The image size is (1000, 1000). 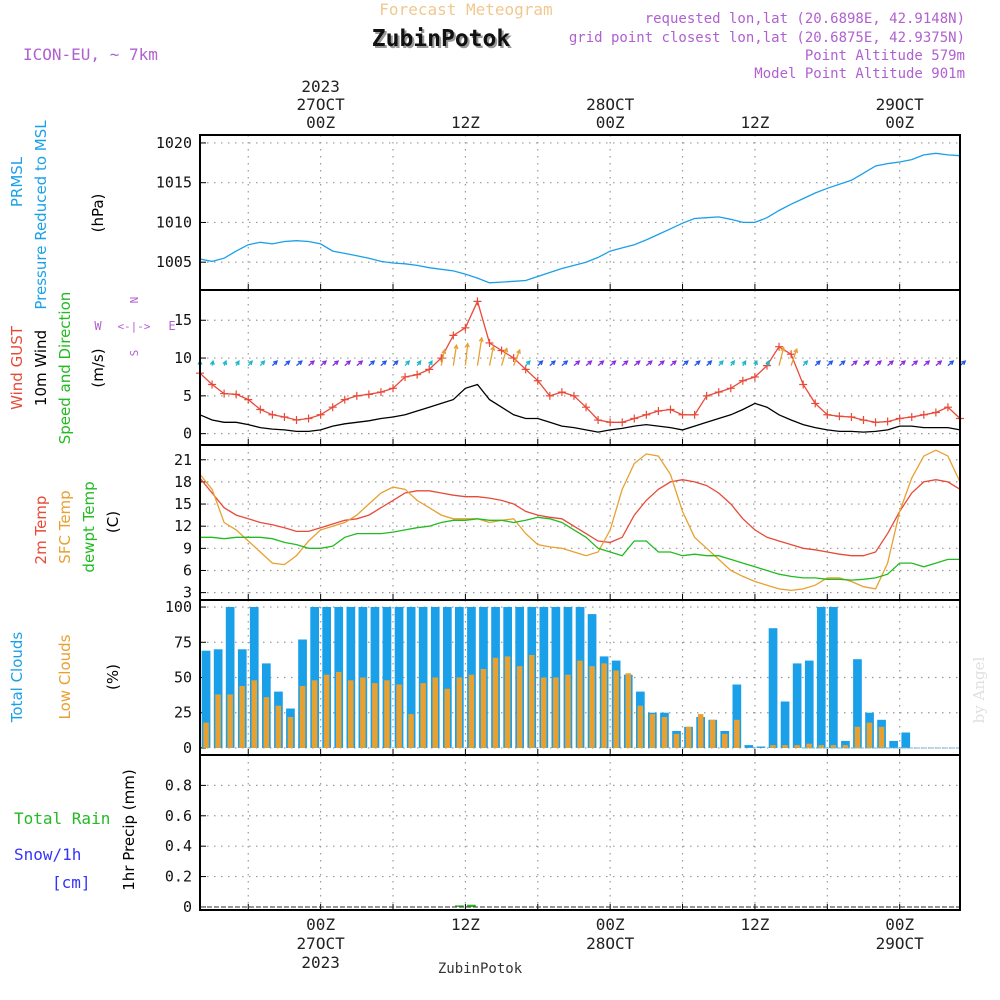 I want to click on pressure-label-unit: (hPa), so click(x=98, y=213).